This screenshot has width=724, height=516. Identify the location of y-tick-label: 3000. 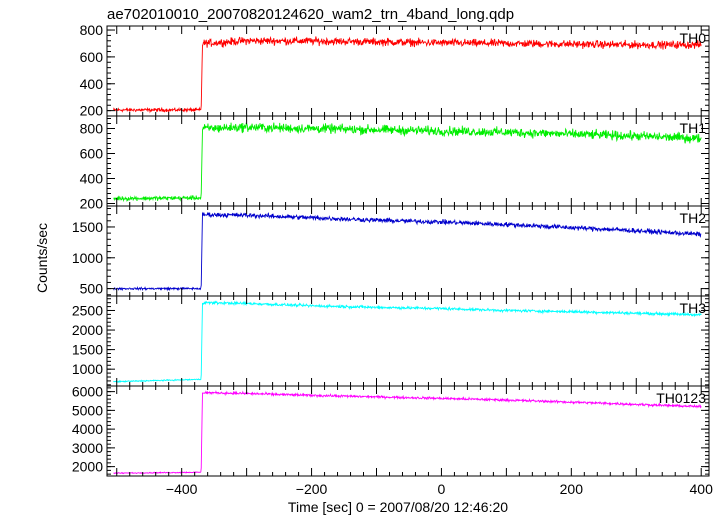
(87, 448).